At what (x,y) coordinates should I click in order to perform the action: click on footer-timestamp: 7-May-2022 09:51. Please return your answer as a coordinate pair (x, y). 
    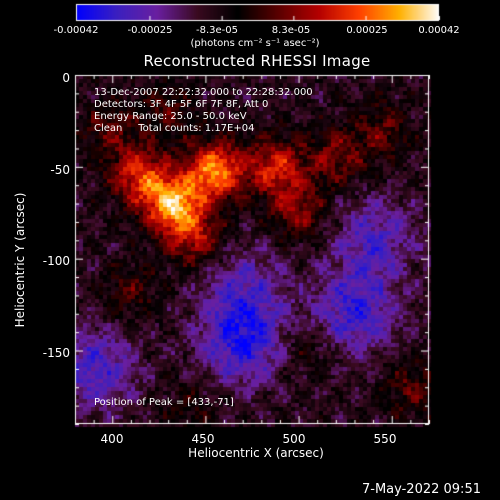
    Looking at the image, I should click on (421, 489).